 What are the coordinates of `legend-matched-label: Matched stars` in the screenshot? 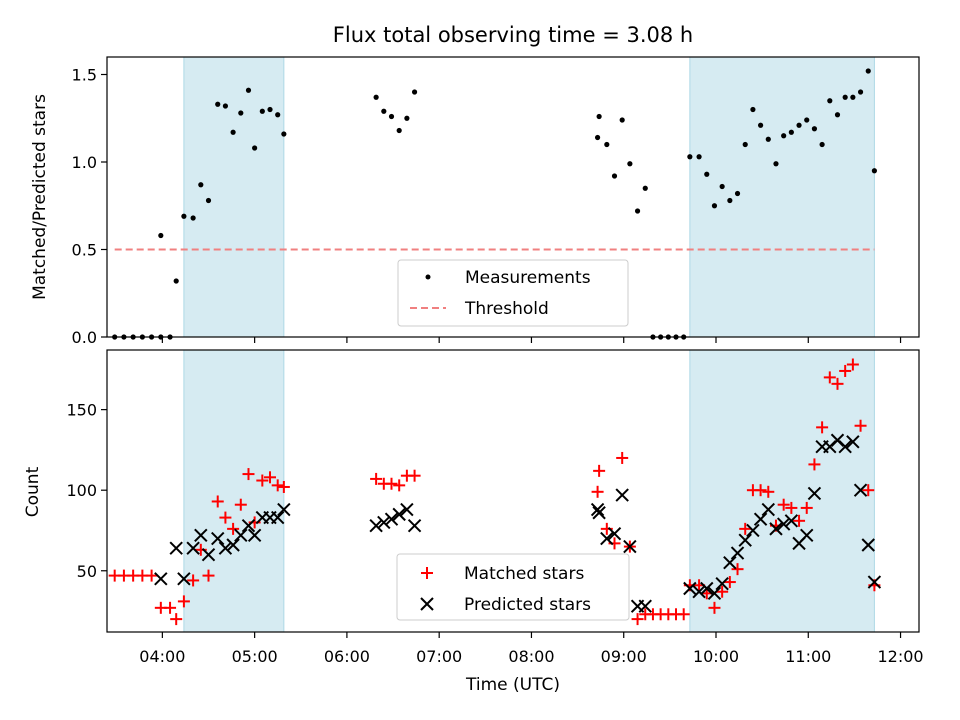 It's located at (524, 574).